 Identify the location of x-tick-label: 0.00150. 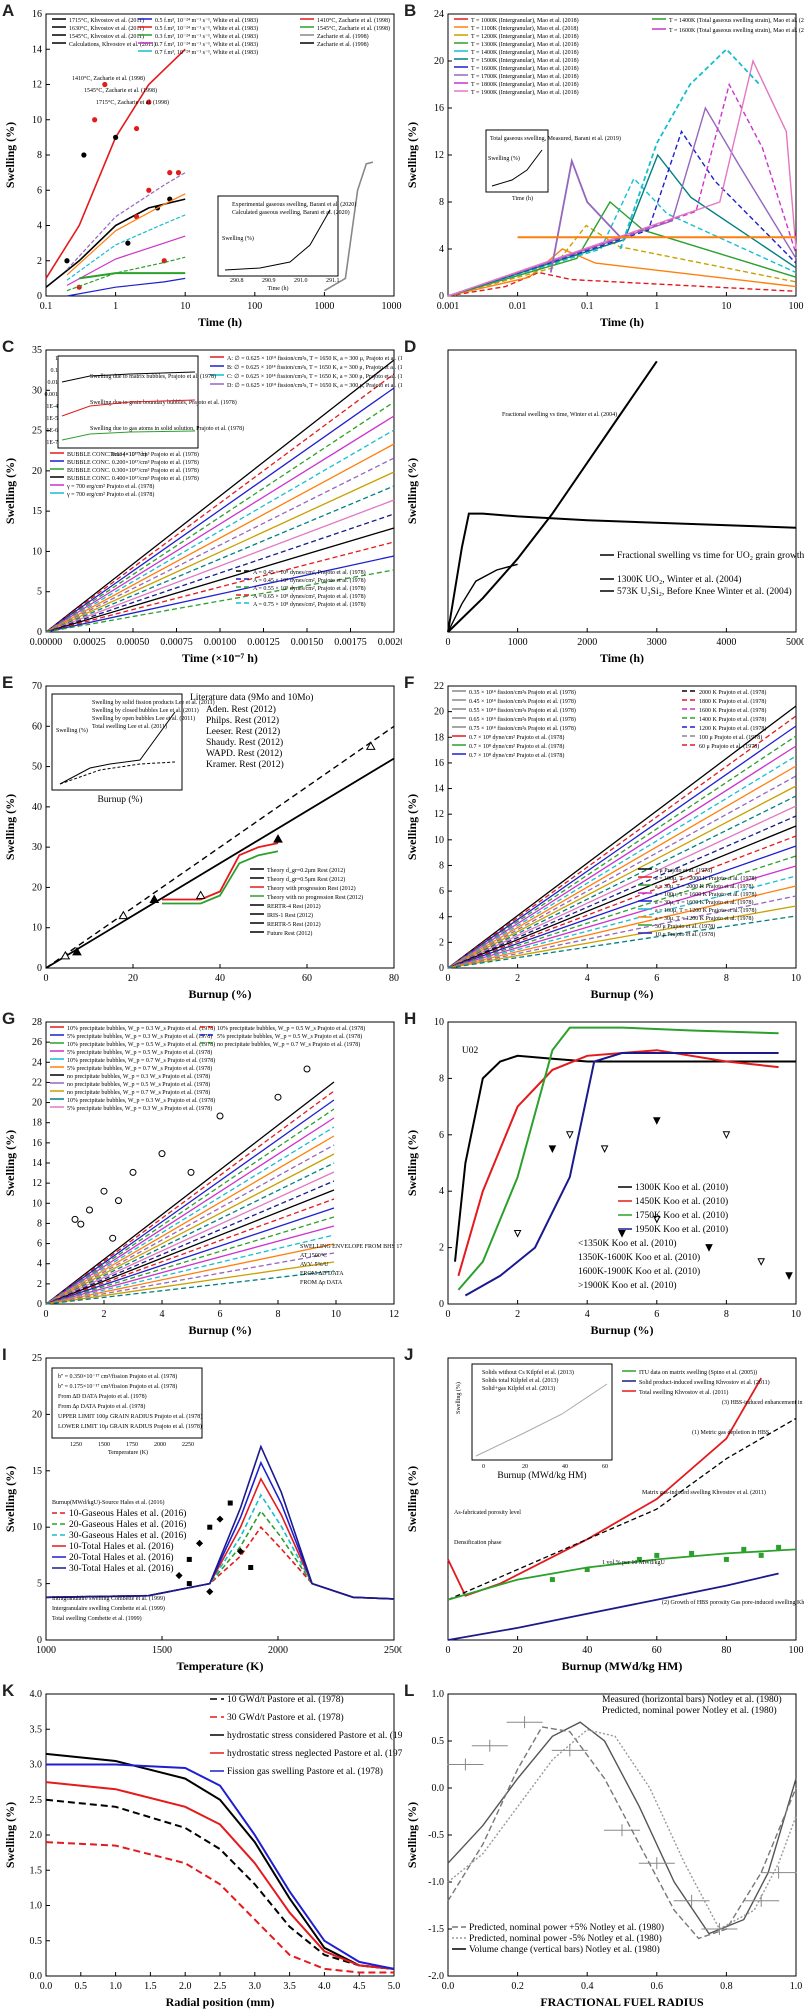
(307, 642).